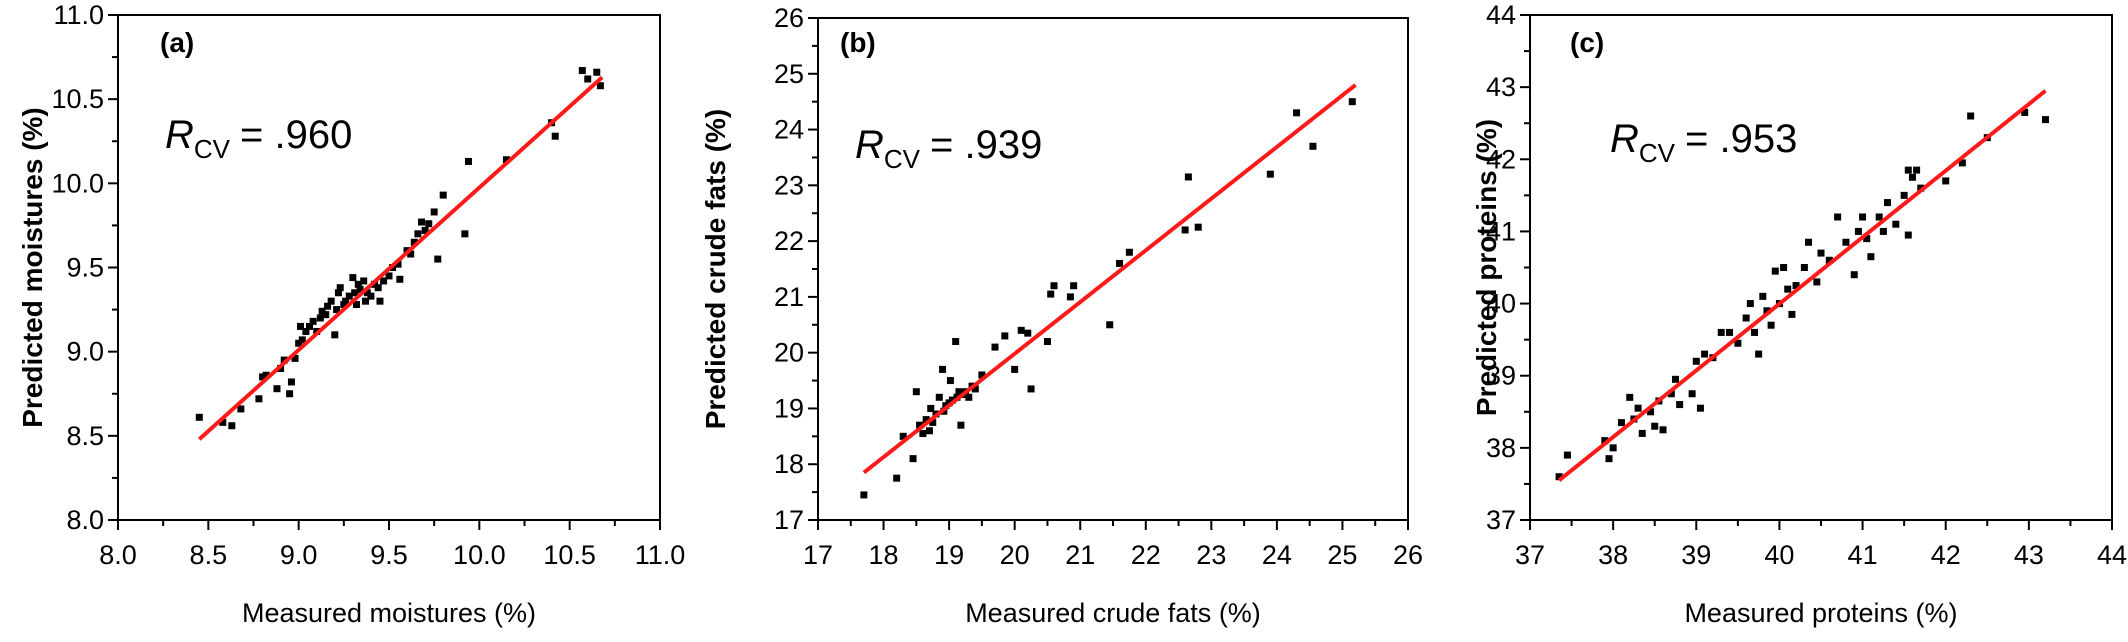 This screenshot has width=2128, height=642. What do you see at coordinates (1587, 42) in the screenshot?
I see `panel-label: (c)` at bounding box center [1587, 42].